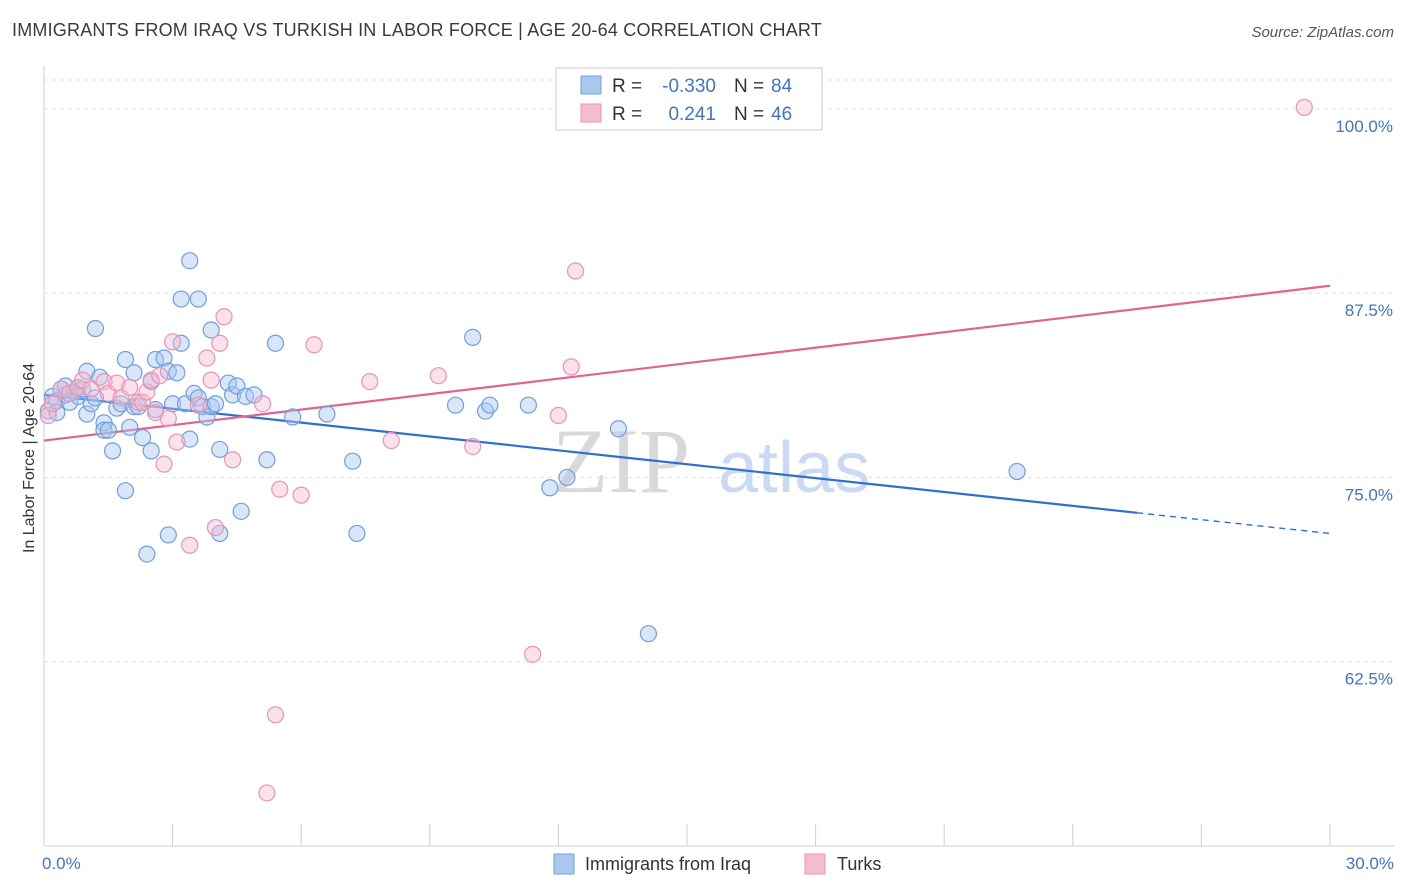  What do you see at coordinates (859, 864) in the screenshot?
I see `bottom-legend-label-turks: Turks` at bounding box center [859, 864].